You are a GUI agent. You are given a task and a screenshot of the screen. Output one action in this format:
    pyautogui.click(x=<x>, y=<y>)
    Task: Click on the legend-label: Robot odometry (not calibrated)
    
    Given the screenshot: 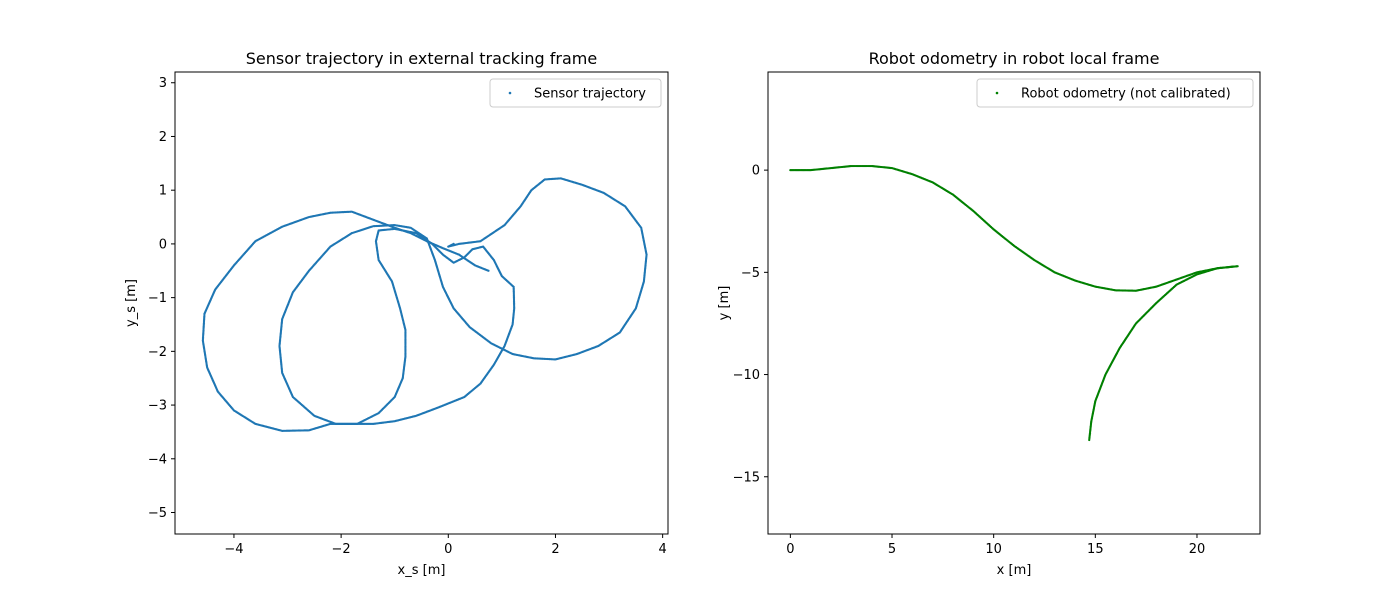 What is the action you would take?
    pyautogui.click(x=1126, y=94)
    